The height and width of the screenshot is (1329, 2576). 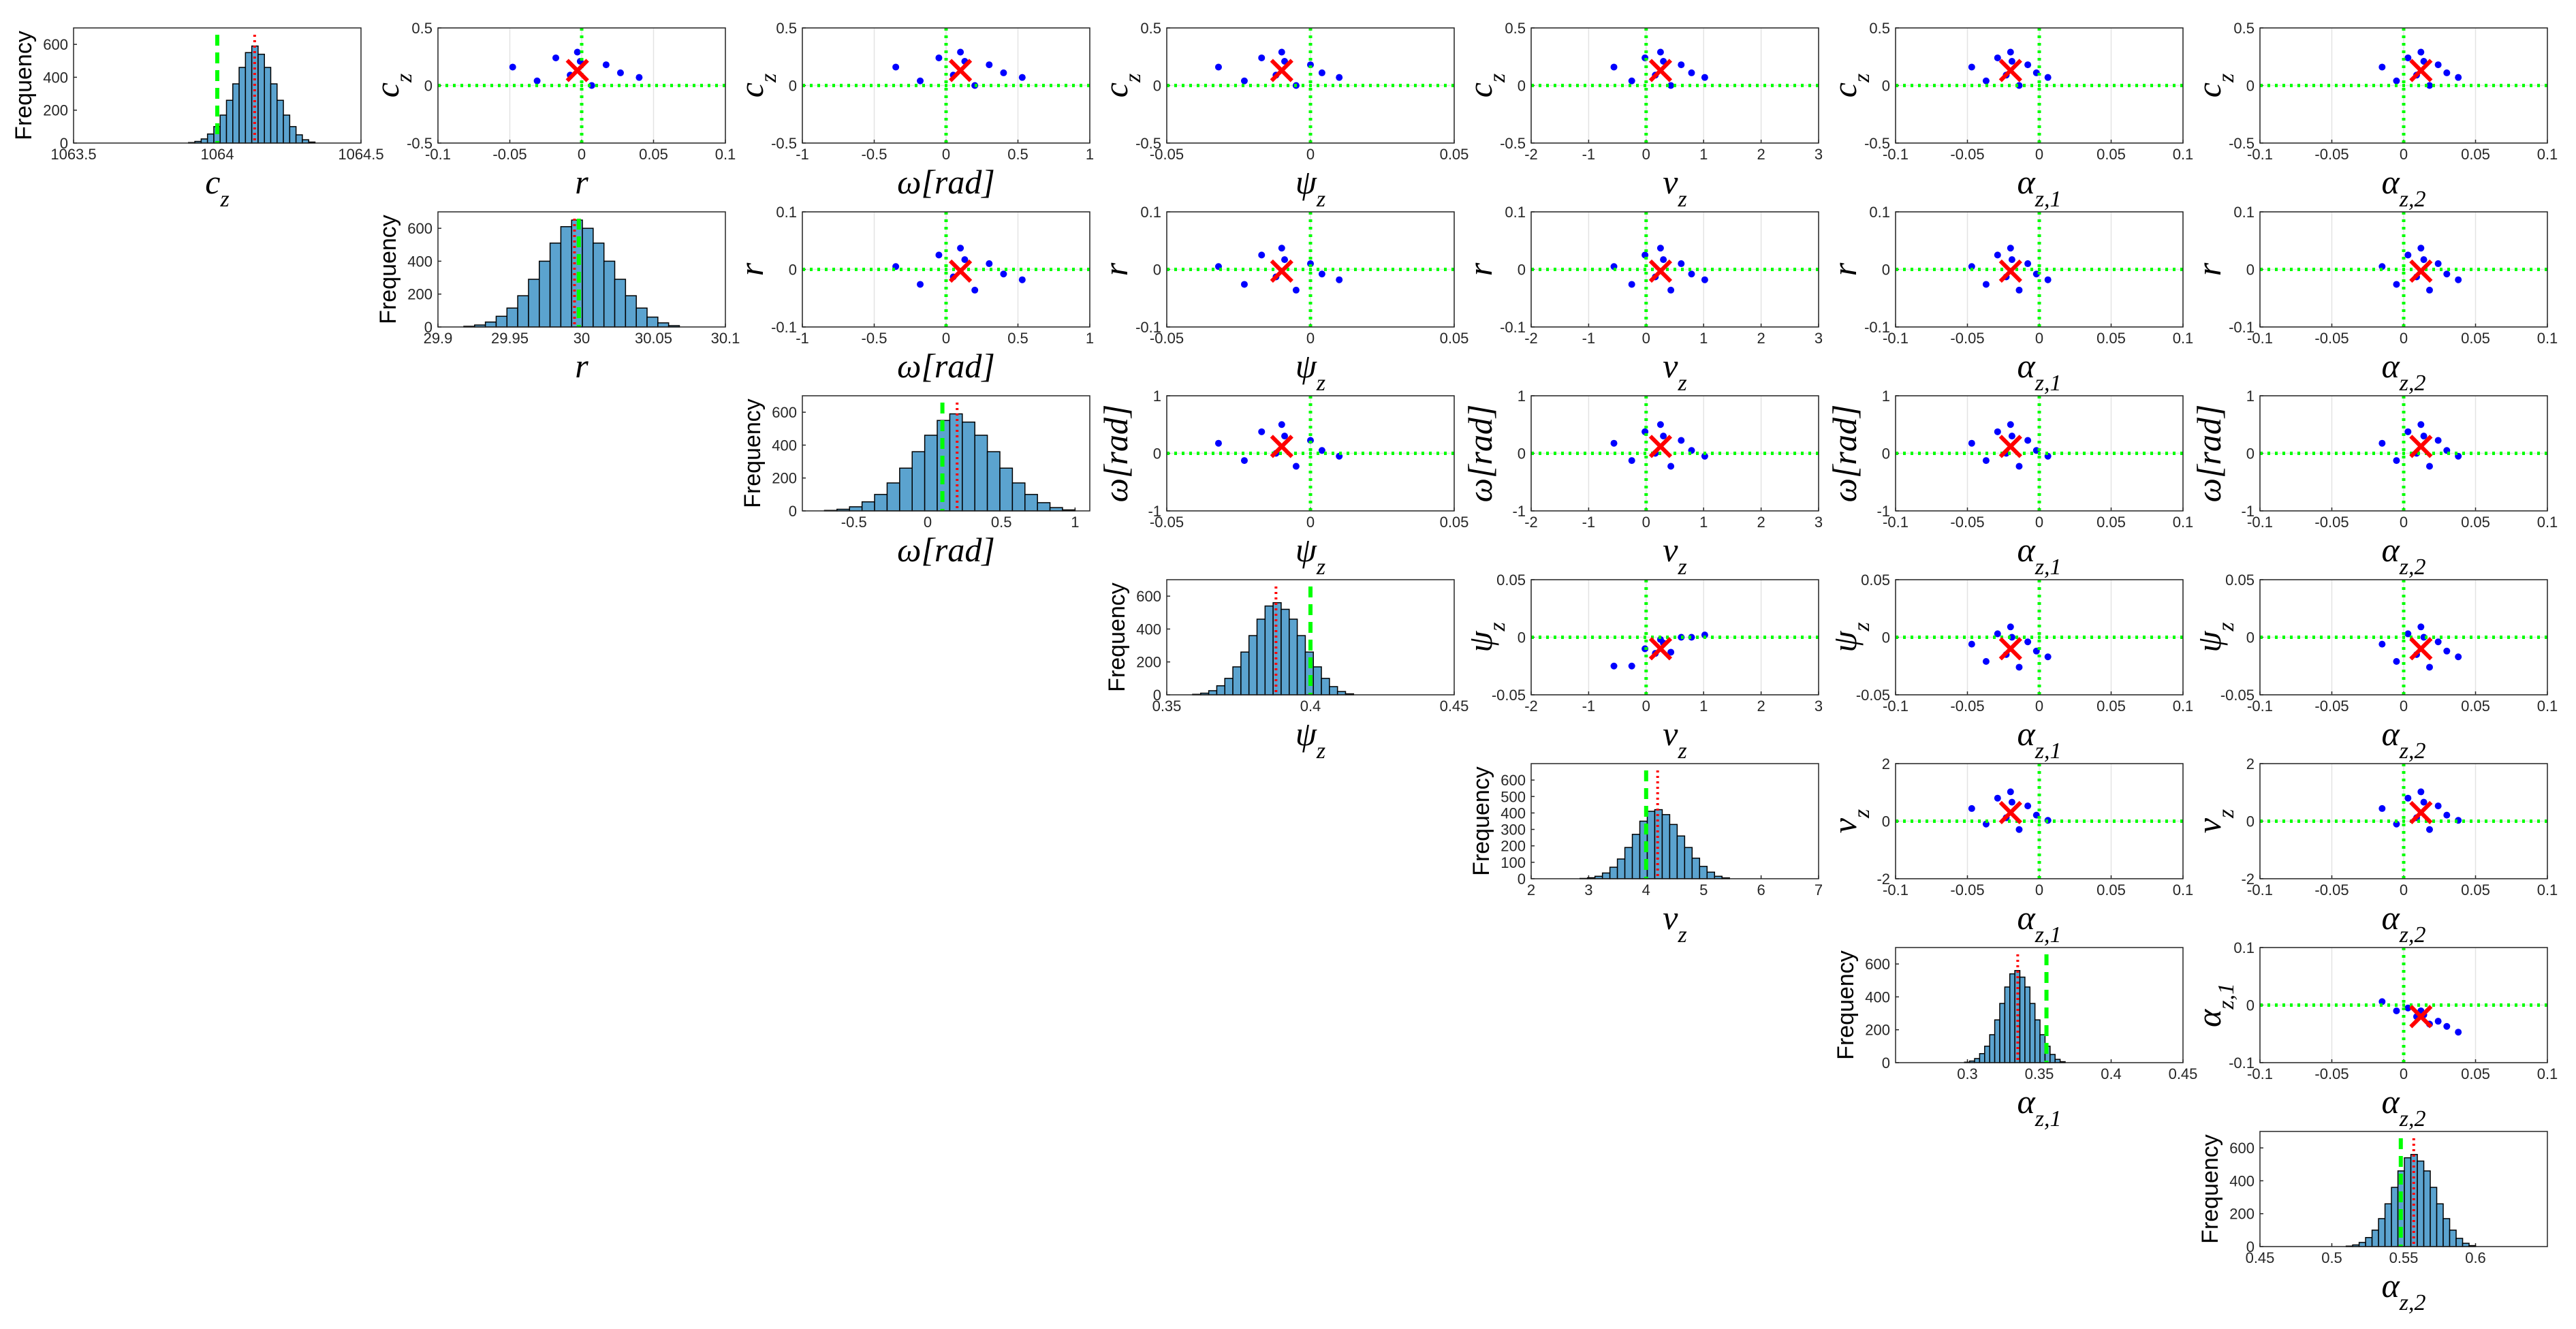 What do you see at coordinates (1670, 917) in the screenshot?
I see `axis-label-symbol: ν` at bounding box center [1670, 917].